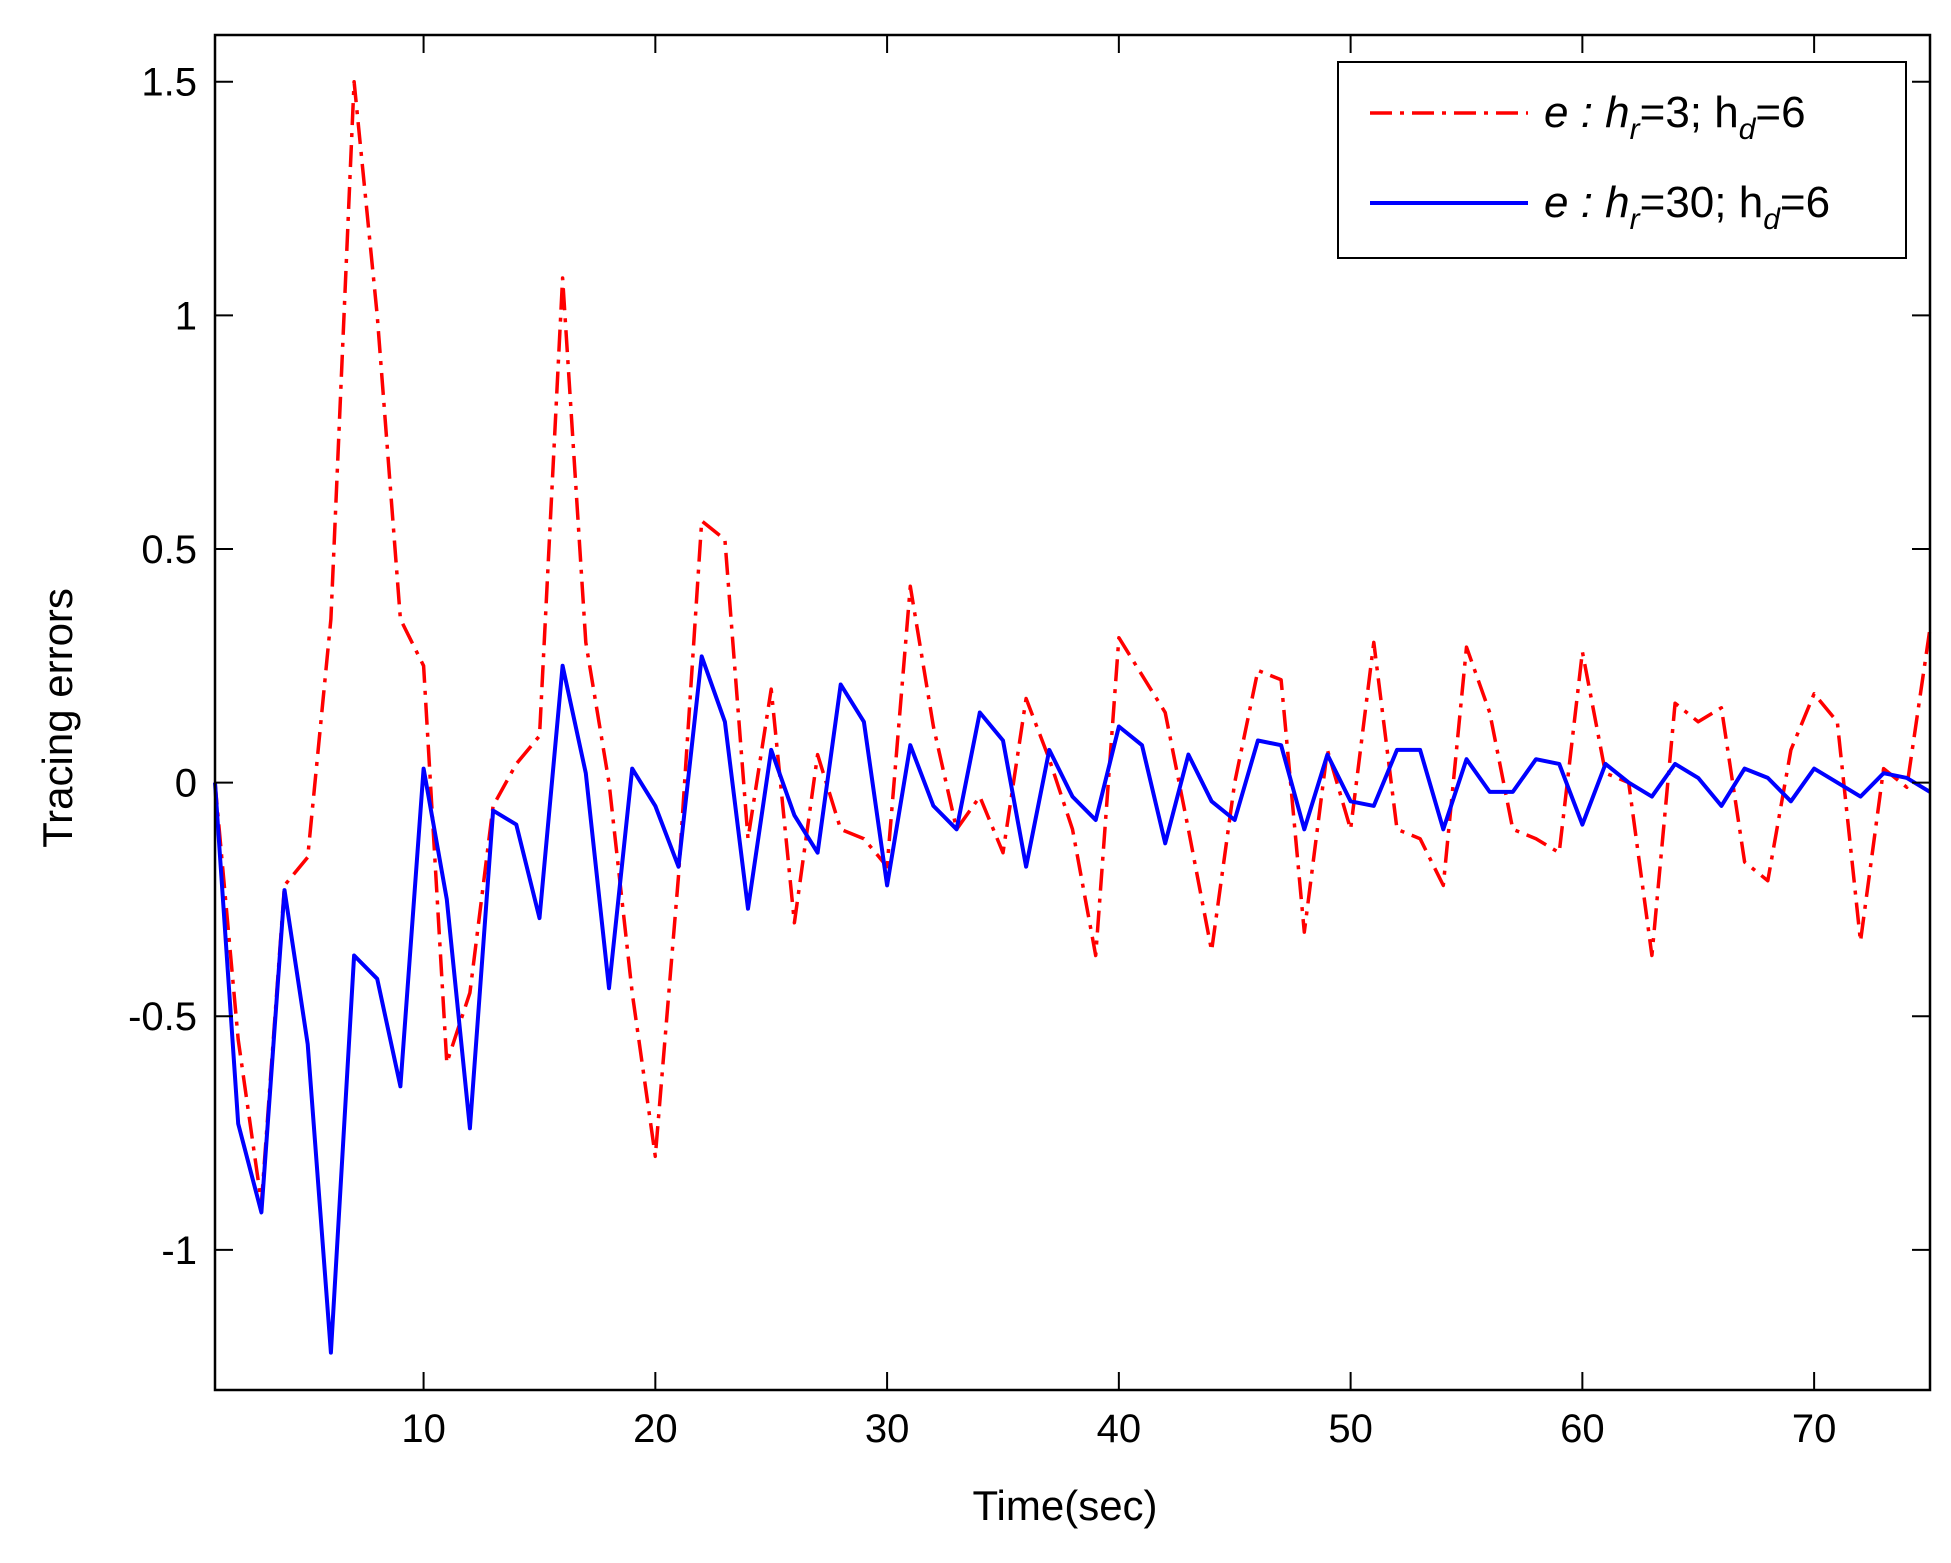 This screenshot has width=1951, height=1563. I want to click on y-tick-label: 1.5, so click(169, 83).